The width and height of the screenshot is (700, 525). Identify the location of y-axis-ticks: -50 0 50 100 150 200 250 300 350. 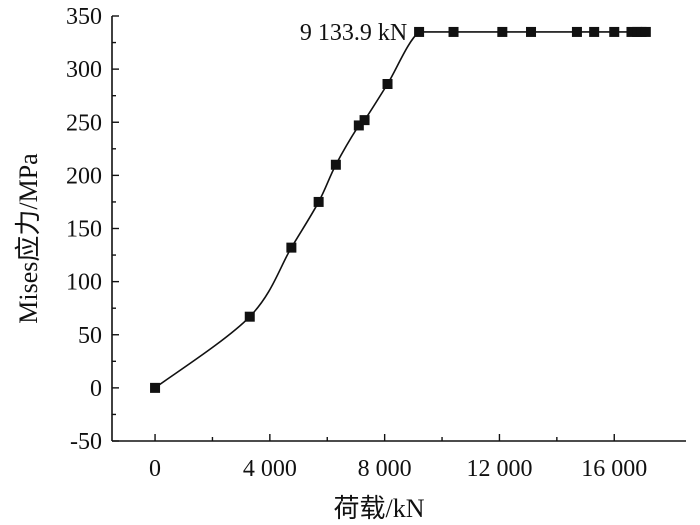
(92, 229).